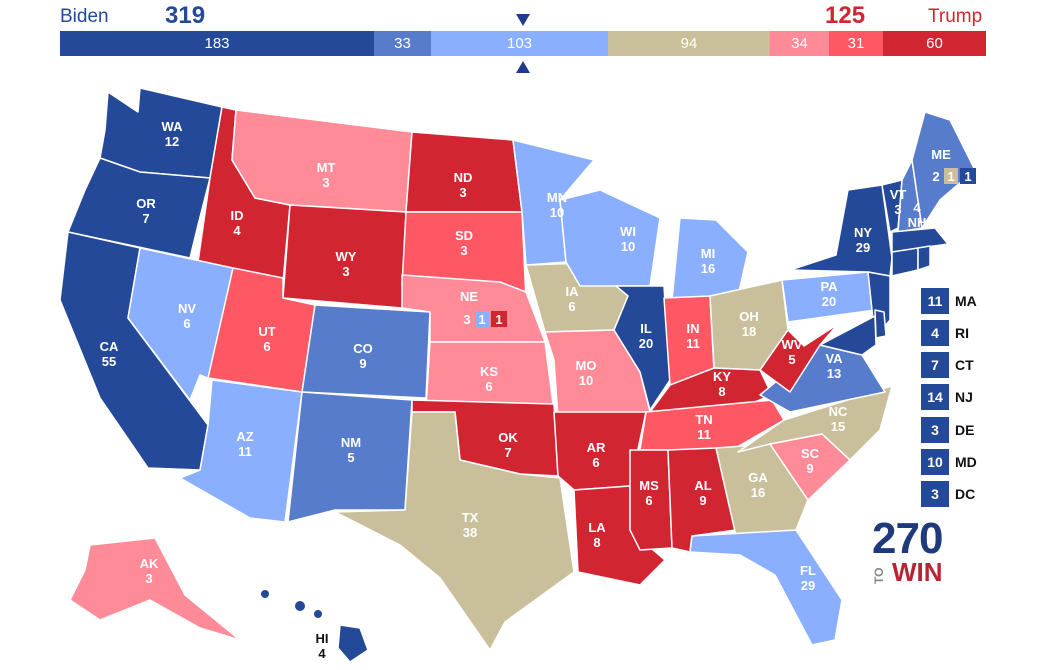 The width and height of the screenshot is (1050, 670). What do you see at coordinates (237, 215) in the screenshot?
I see `state-label-id: ID` at bounding box center [237, 215].